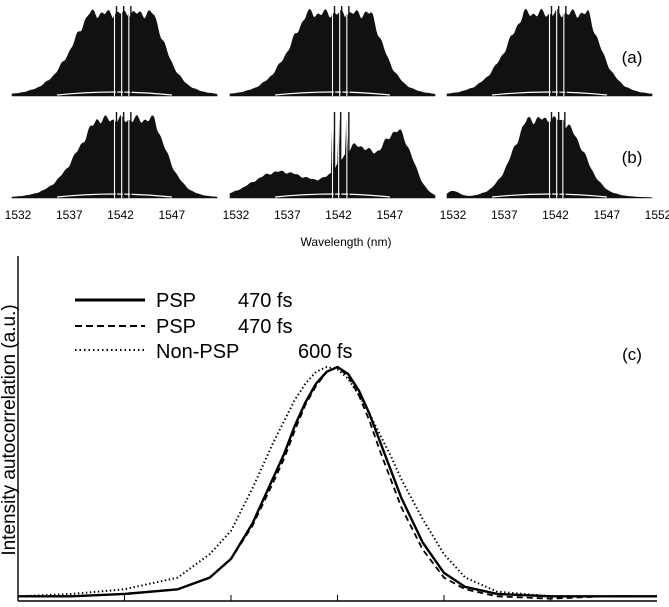  Describe the element at coordinates (632, 57) in the screenshot. I see `panel-label-a: (a)` at that location.